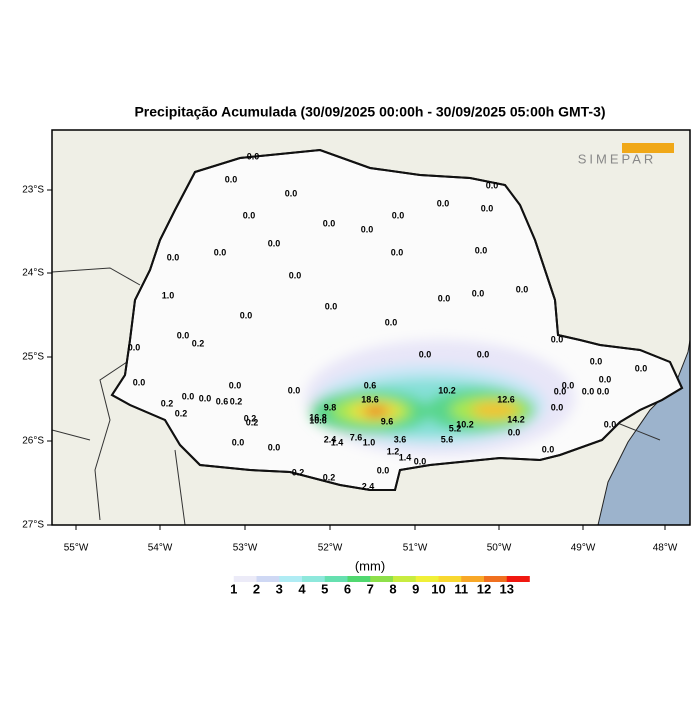 This screenshot has width=700, height=705. I want to click on station-value: 9.6, so click(387, 421).